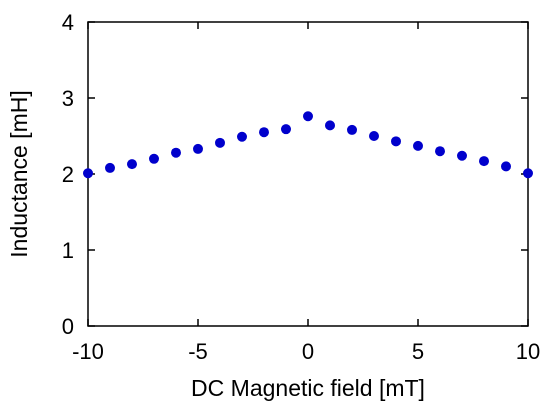 This screenshot has height=416, width=550. Describe the element at coordinates (68, 250) in the screenshot. I see `y-tick-label: 1` at that location.